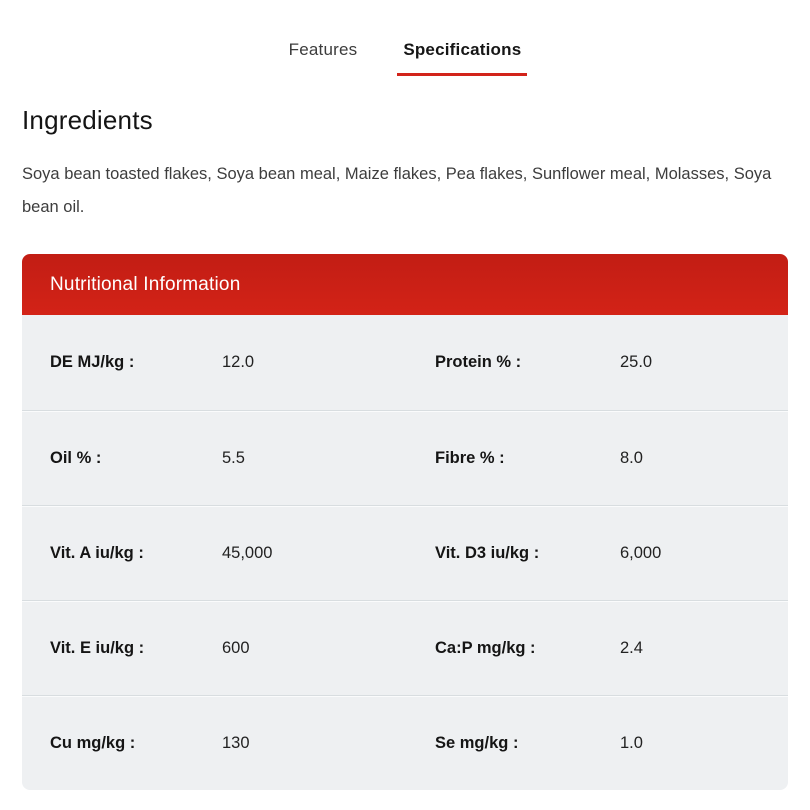  What do you see at coordinates (93, 742) in the screenshot?
I see `nutrient-label: Cu mg/kg :` at bounding box center [93, 742].